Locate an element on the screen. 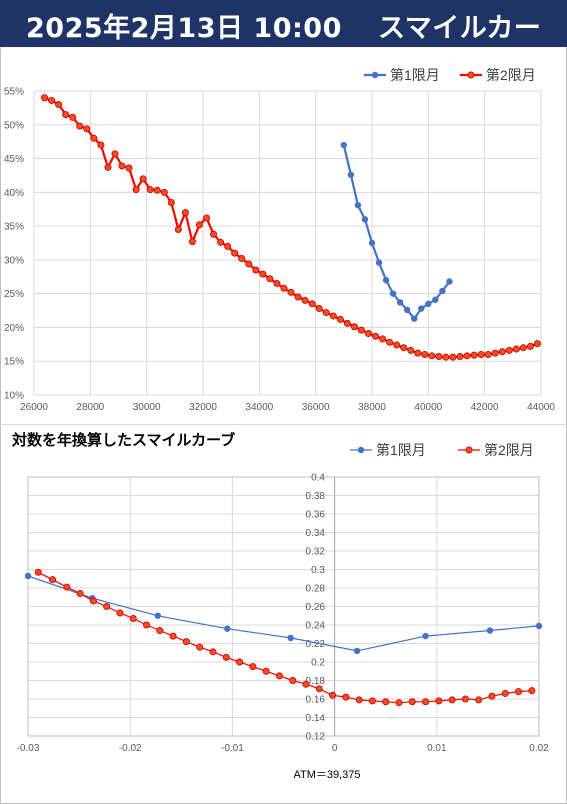 This screenshot has height=804, width=567. header-title: スマイルカーブ is located at coordinates (460, 48).